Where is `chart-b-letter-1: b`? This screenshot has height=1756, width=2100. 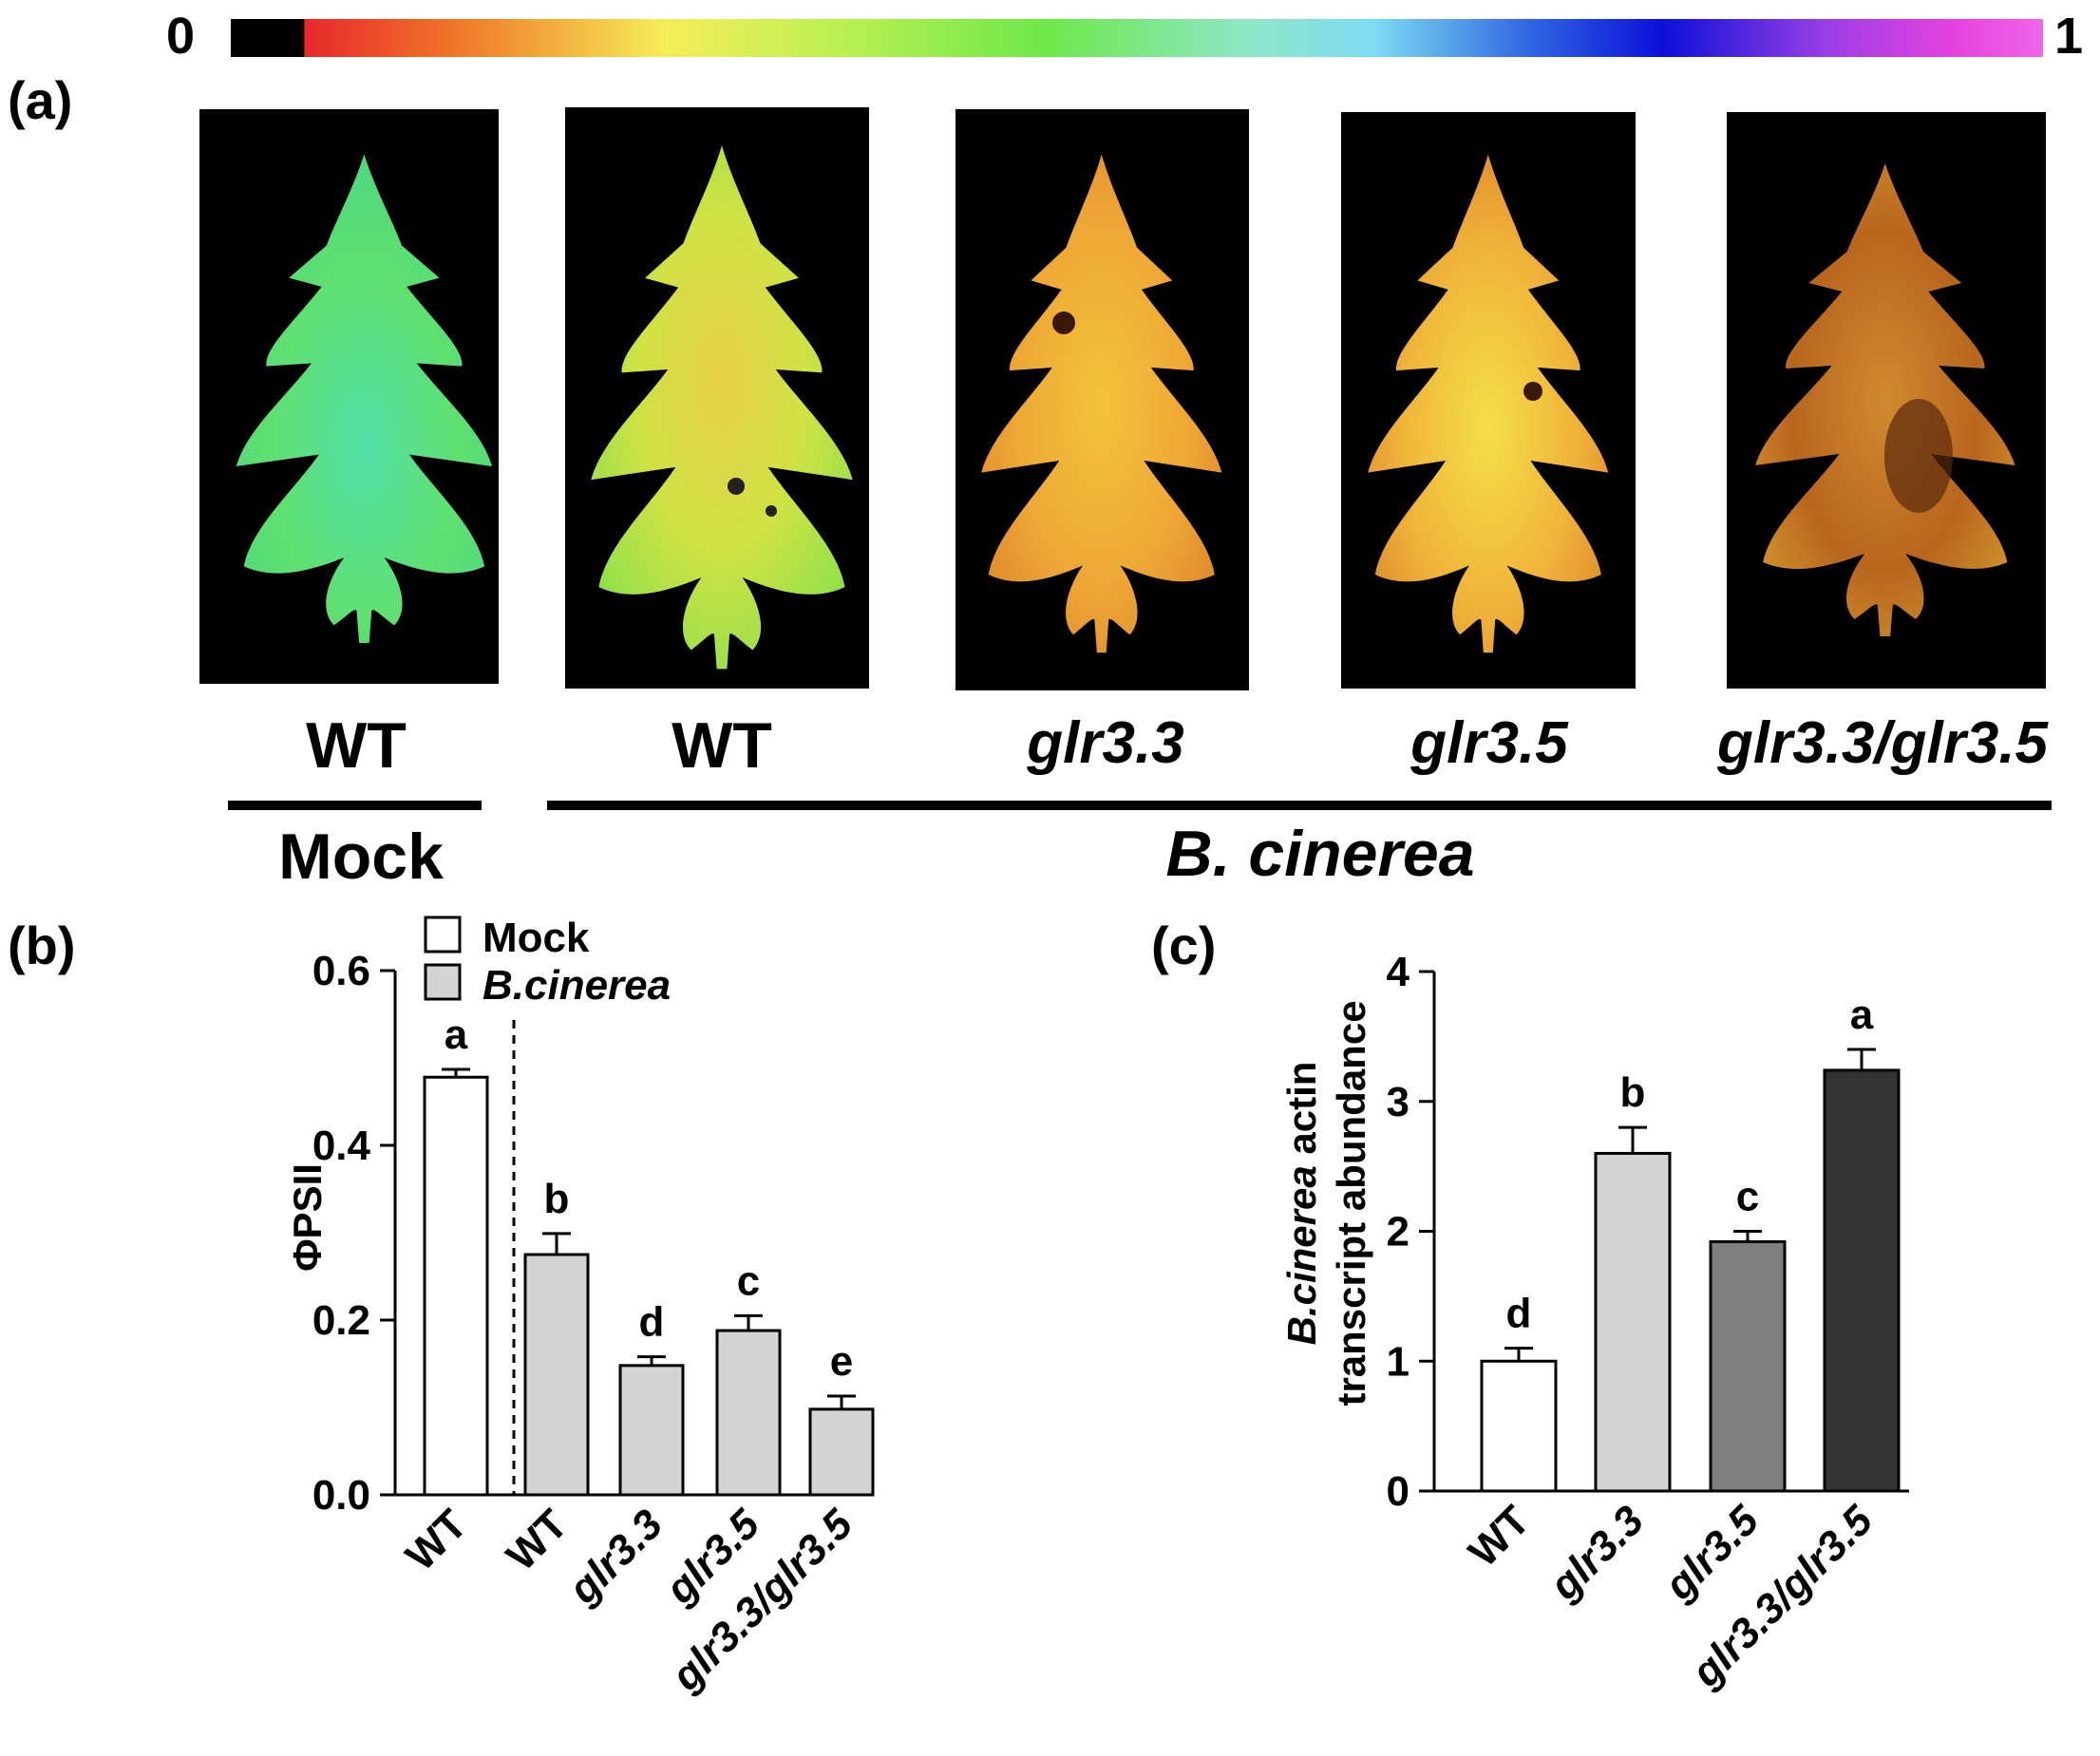 chart-b-letter-1: b is located at coordinates (557, 1199).